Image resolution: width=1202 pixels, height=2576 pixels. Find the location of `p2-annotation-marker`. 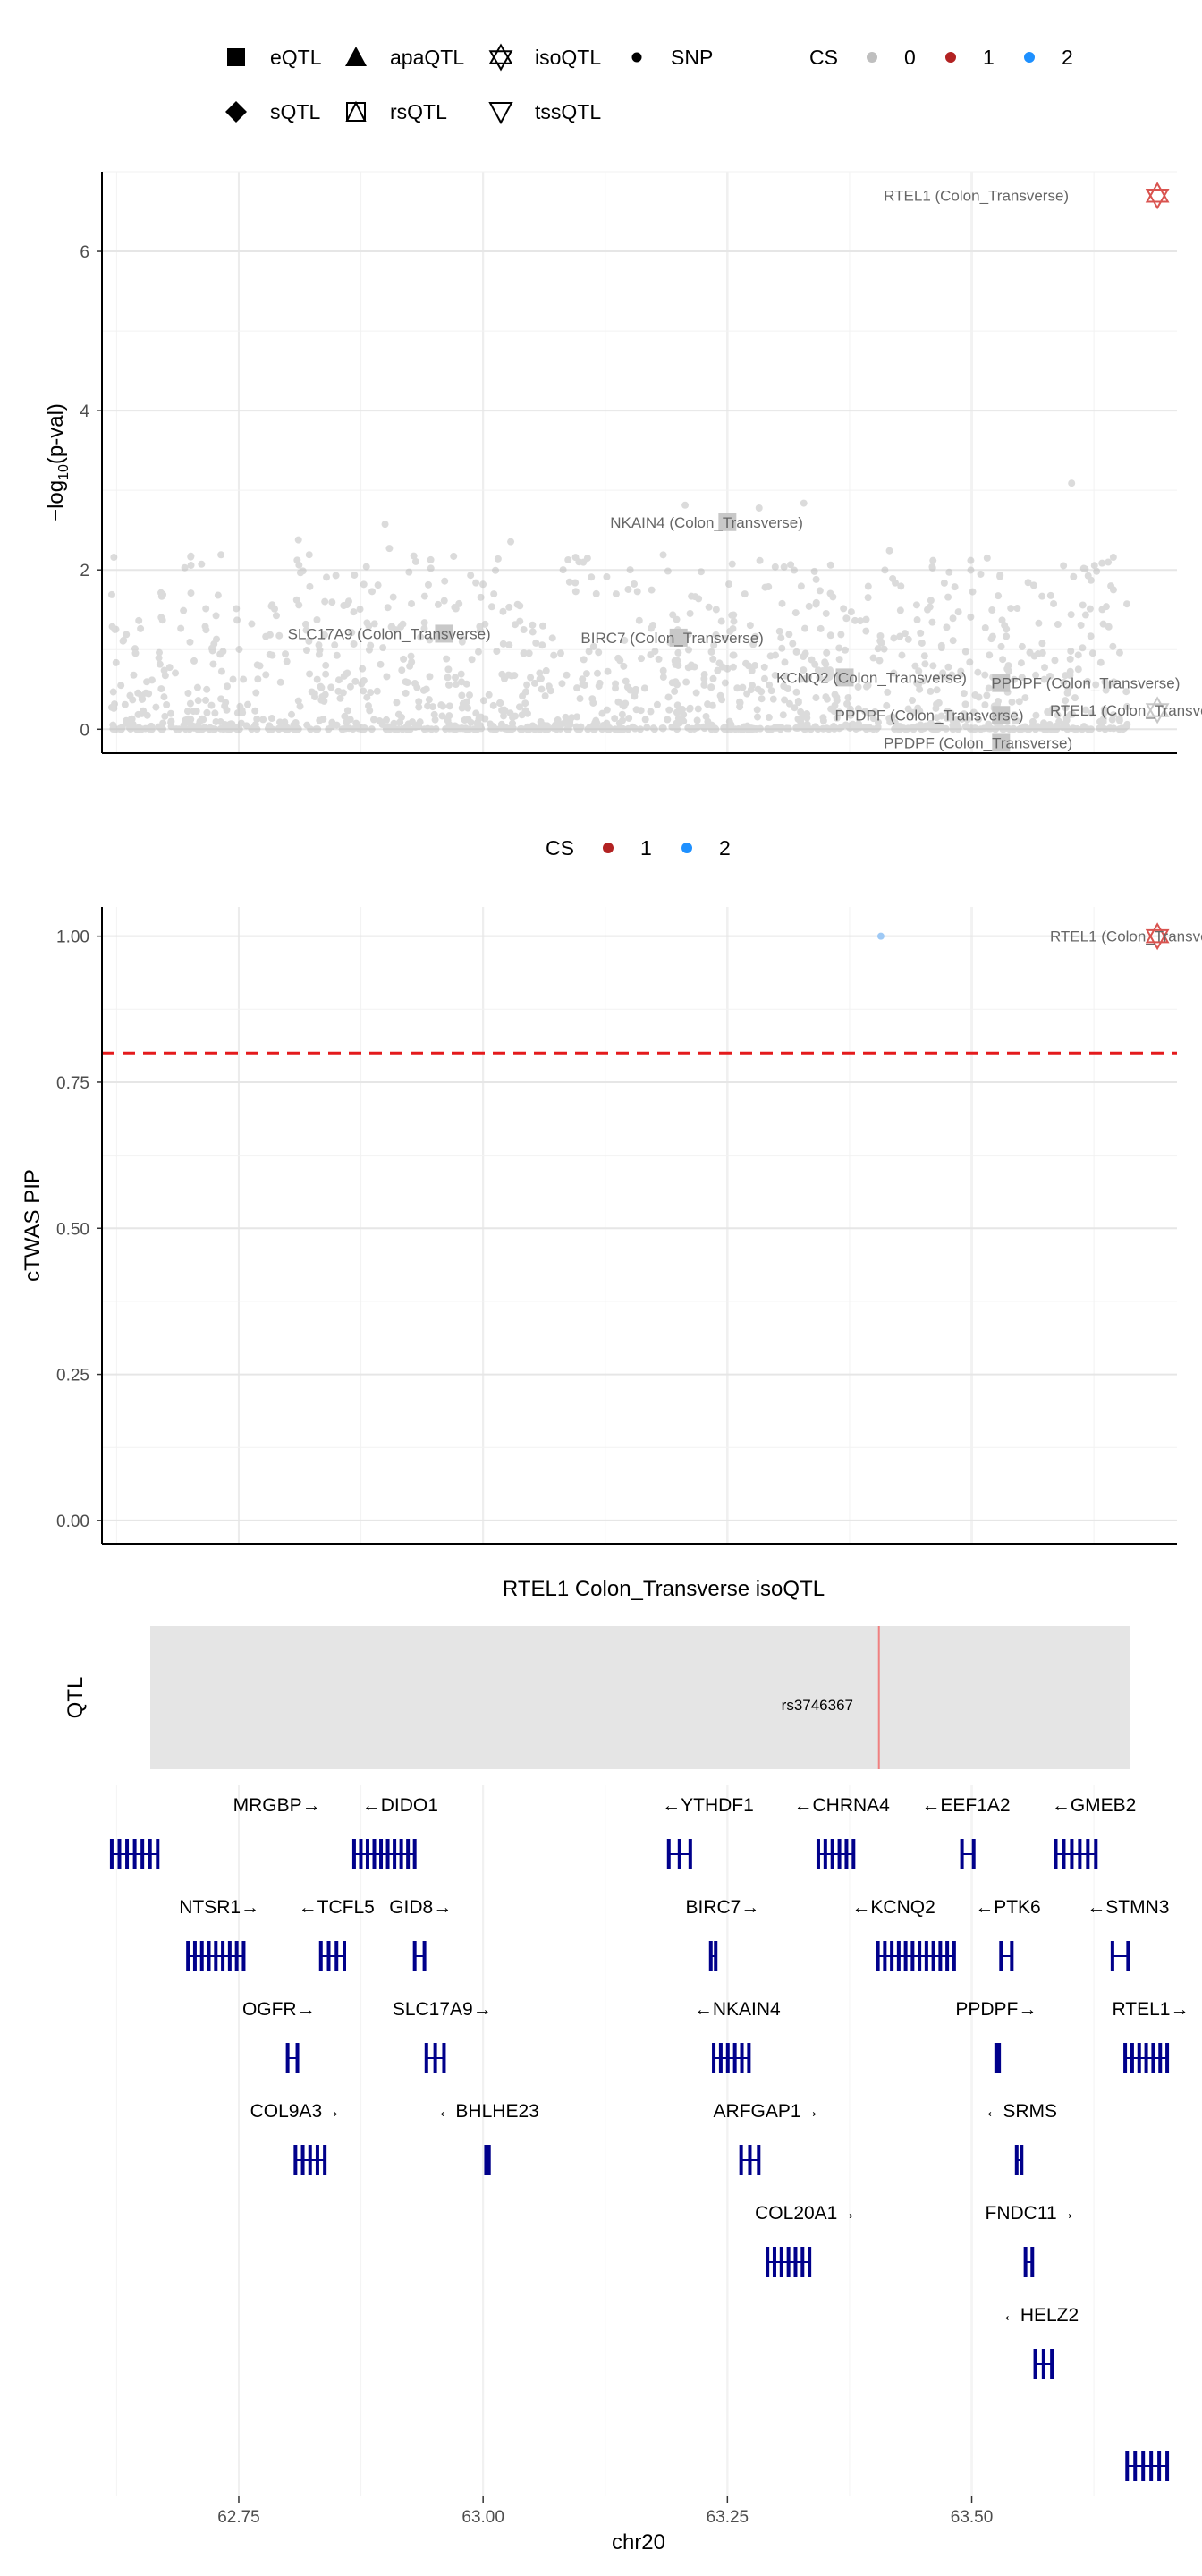

p2-annotation-marker is located at coordinates (1157, 933).